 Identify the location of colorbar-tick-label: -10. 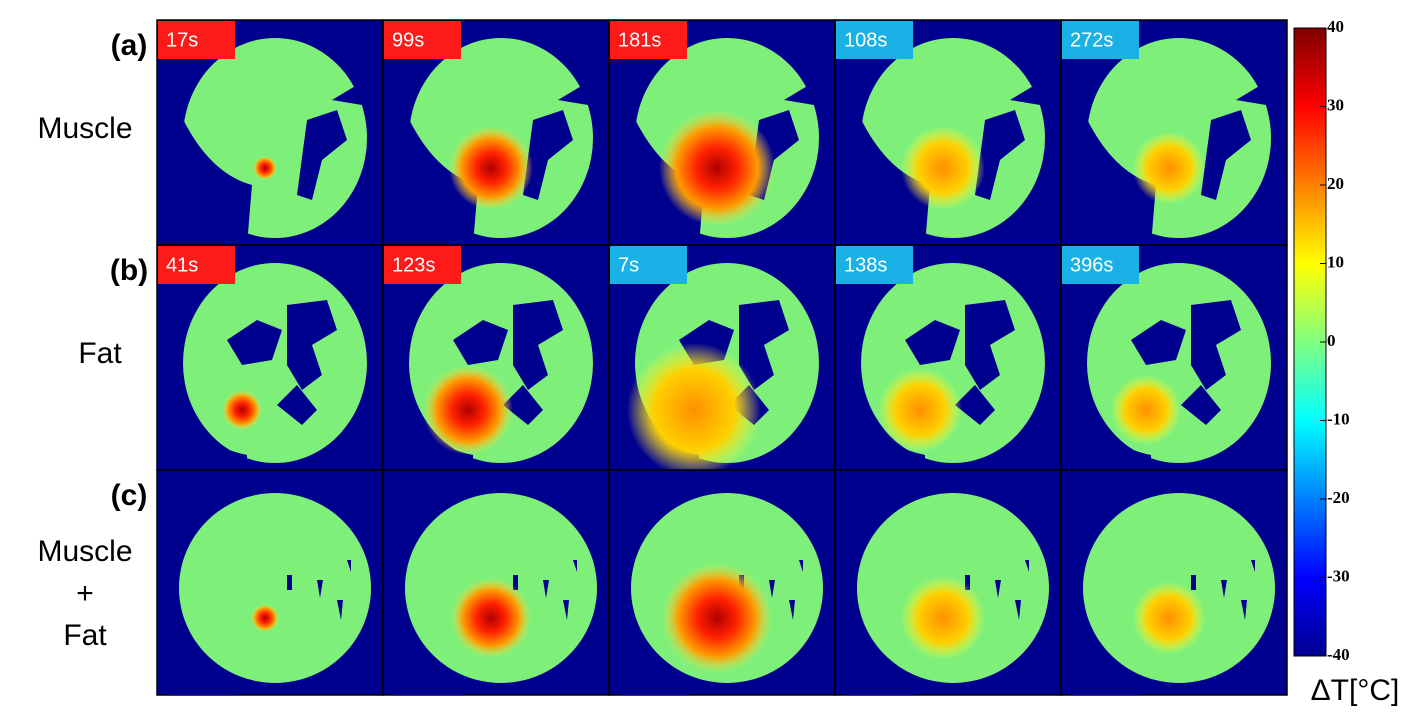
(1338, 418).